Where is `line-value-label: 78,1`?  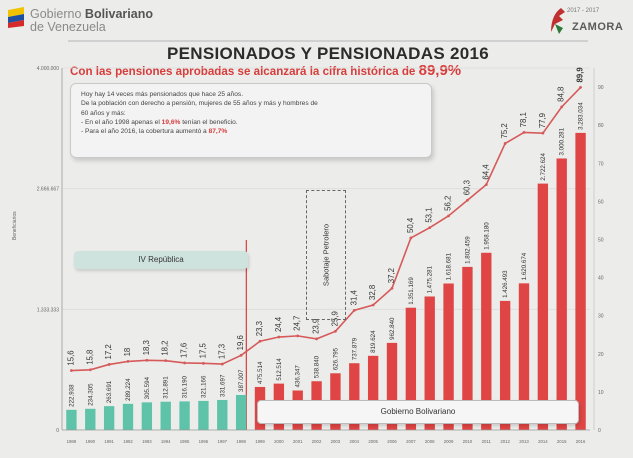
line-value-label: 78,1 is located at coordinates (523, 119).